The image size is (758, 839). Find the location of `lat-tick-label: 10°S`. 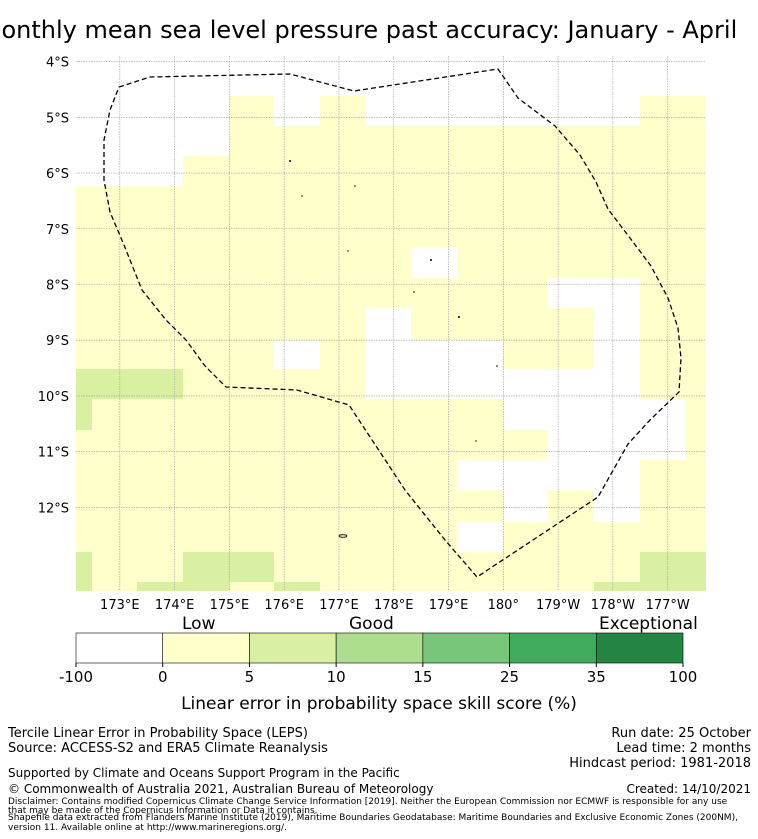

lat-tick-label: 10°S is located at coordinates (53, 397).